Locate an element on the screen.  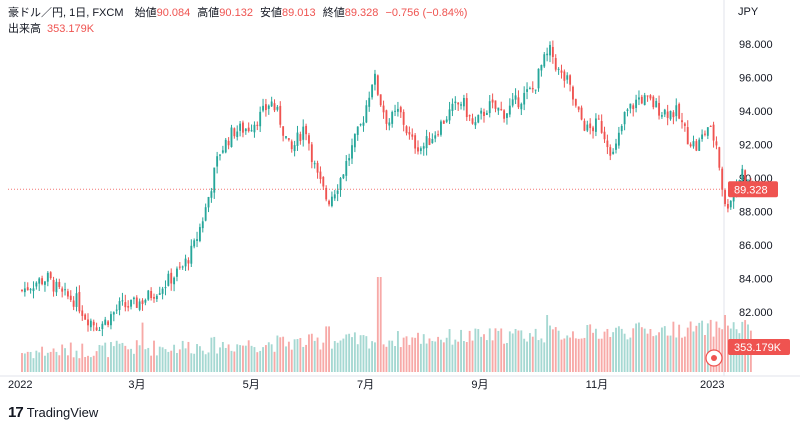
y-tick-label: 92.000 is located at coordinates (756, 146).